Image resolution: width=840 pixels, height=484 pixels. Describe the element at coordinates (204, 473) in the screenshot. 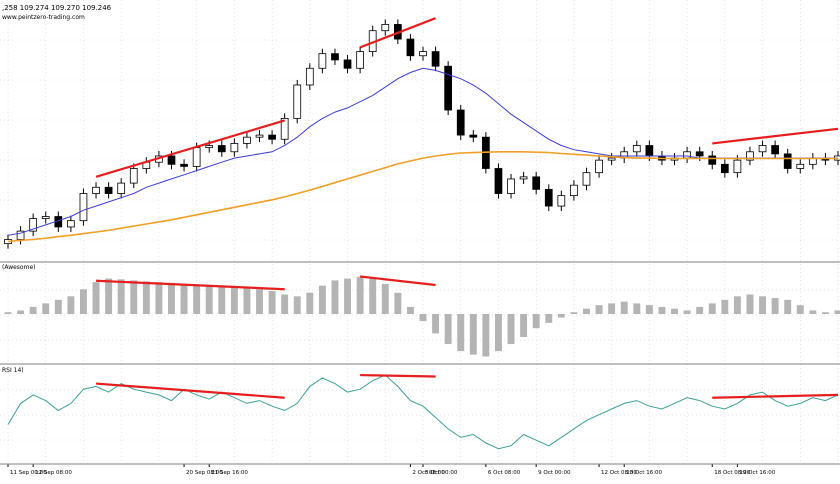

I see `axis-tick-label: 20 Sep 08:00` at that location.